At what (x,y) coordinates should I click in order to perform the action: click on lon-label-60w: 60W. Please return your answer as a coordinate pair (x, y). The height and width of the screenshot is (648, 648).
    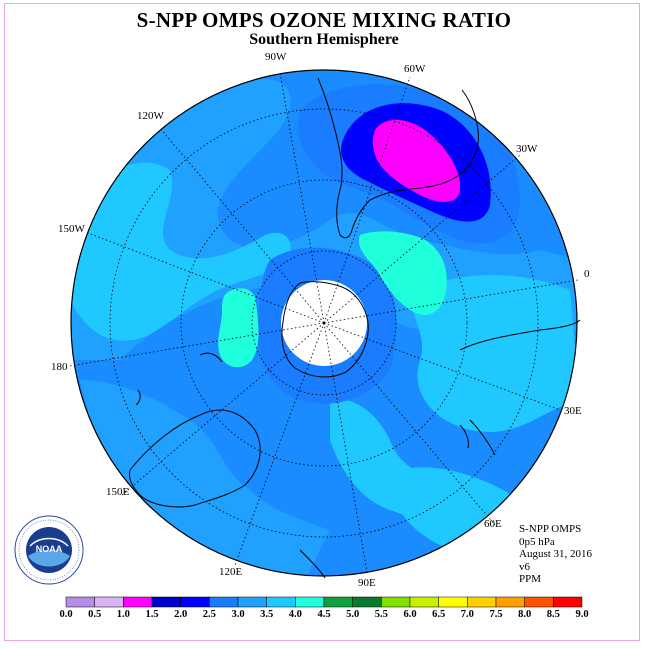
    Looking at the image, I should click on (415, 69).